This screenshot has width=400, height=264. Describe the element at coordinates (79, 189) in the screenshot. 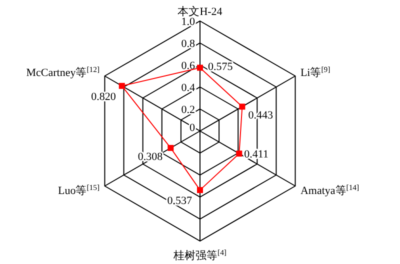

I see `category-label: Luo等$^{[15]}$` at that location.